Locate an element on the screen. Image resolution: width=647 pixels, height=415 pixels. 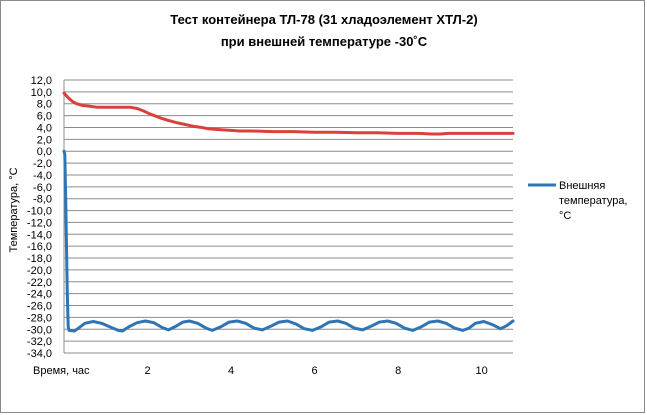
y-tick-label: -22,0 is located at coordinates (39, 283).